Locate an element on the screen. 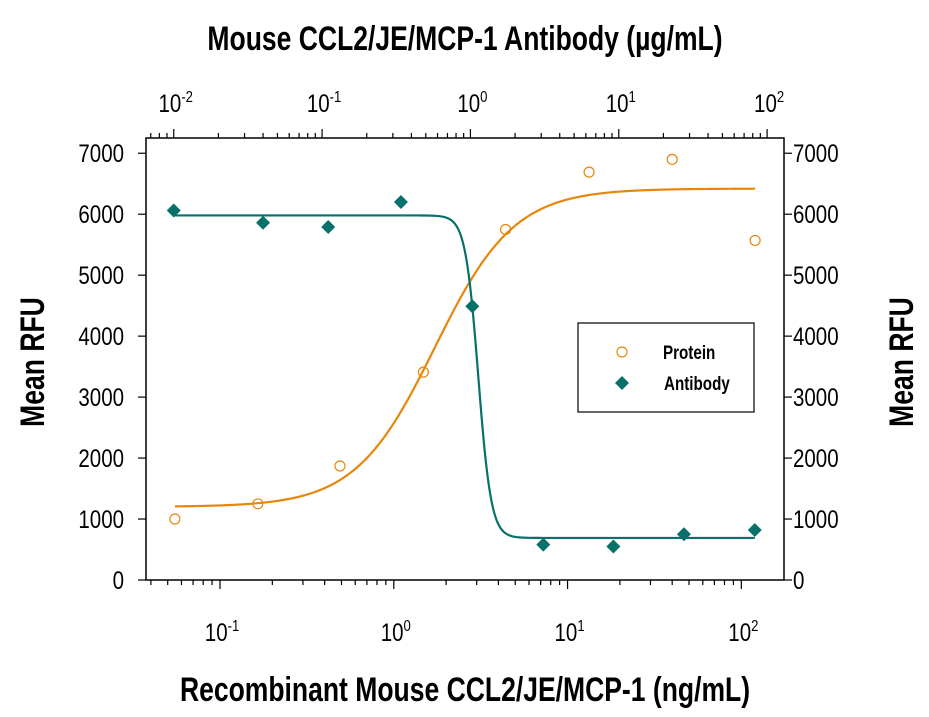  left-y-tick-label-text: 2000 is located at coordinates (101, 458).